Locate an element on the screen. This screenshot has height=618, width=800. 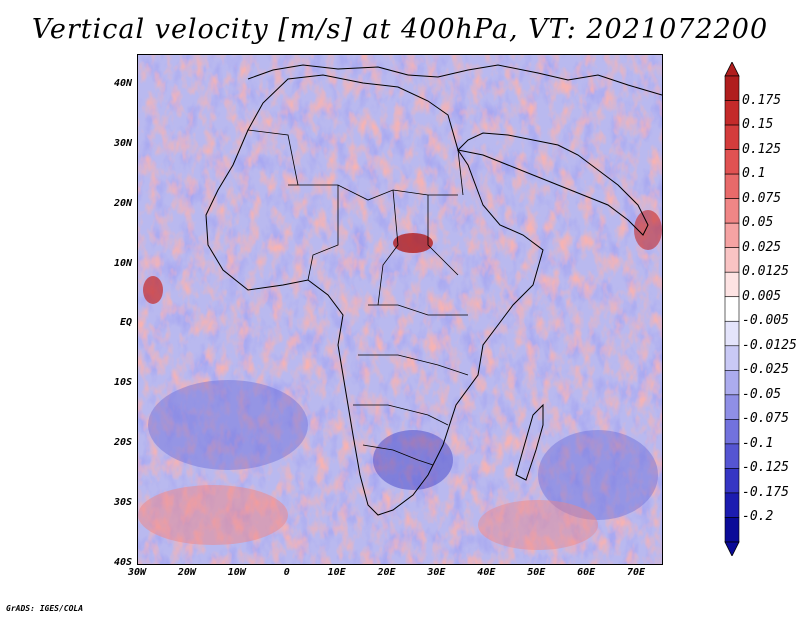
lon-label: 30E is located at coordinates (436, 572).